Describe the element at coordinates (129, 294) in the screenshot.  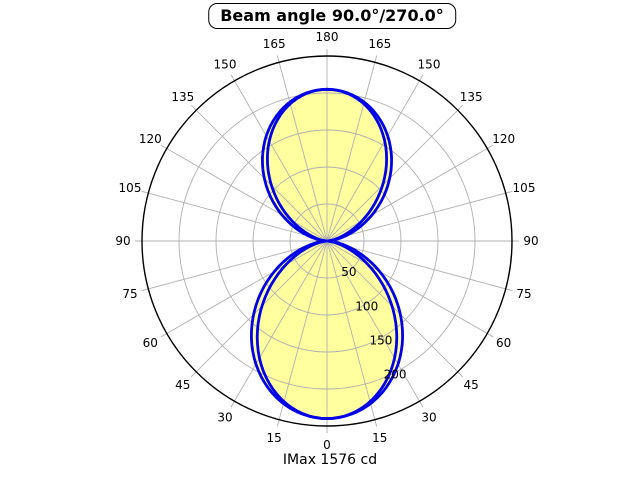
I see `angle-tick-label-75: 75` at that location.